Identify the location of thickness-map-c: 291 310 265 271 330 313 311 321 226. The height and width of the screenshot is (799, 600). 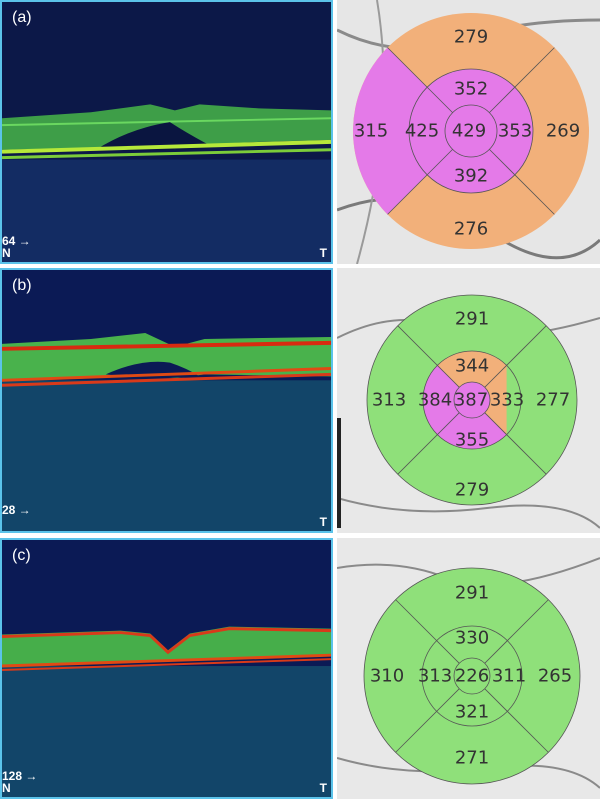
(468, 668).